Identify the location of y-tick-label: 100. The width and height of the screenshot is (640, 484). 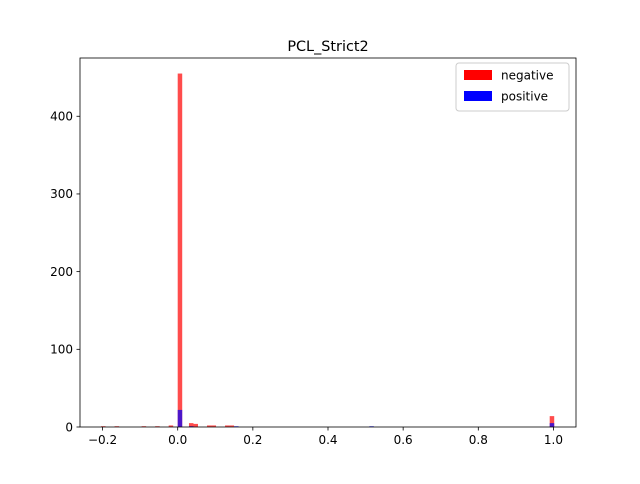
(61, 350).